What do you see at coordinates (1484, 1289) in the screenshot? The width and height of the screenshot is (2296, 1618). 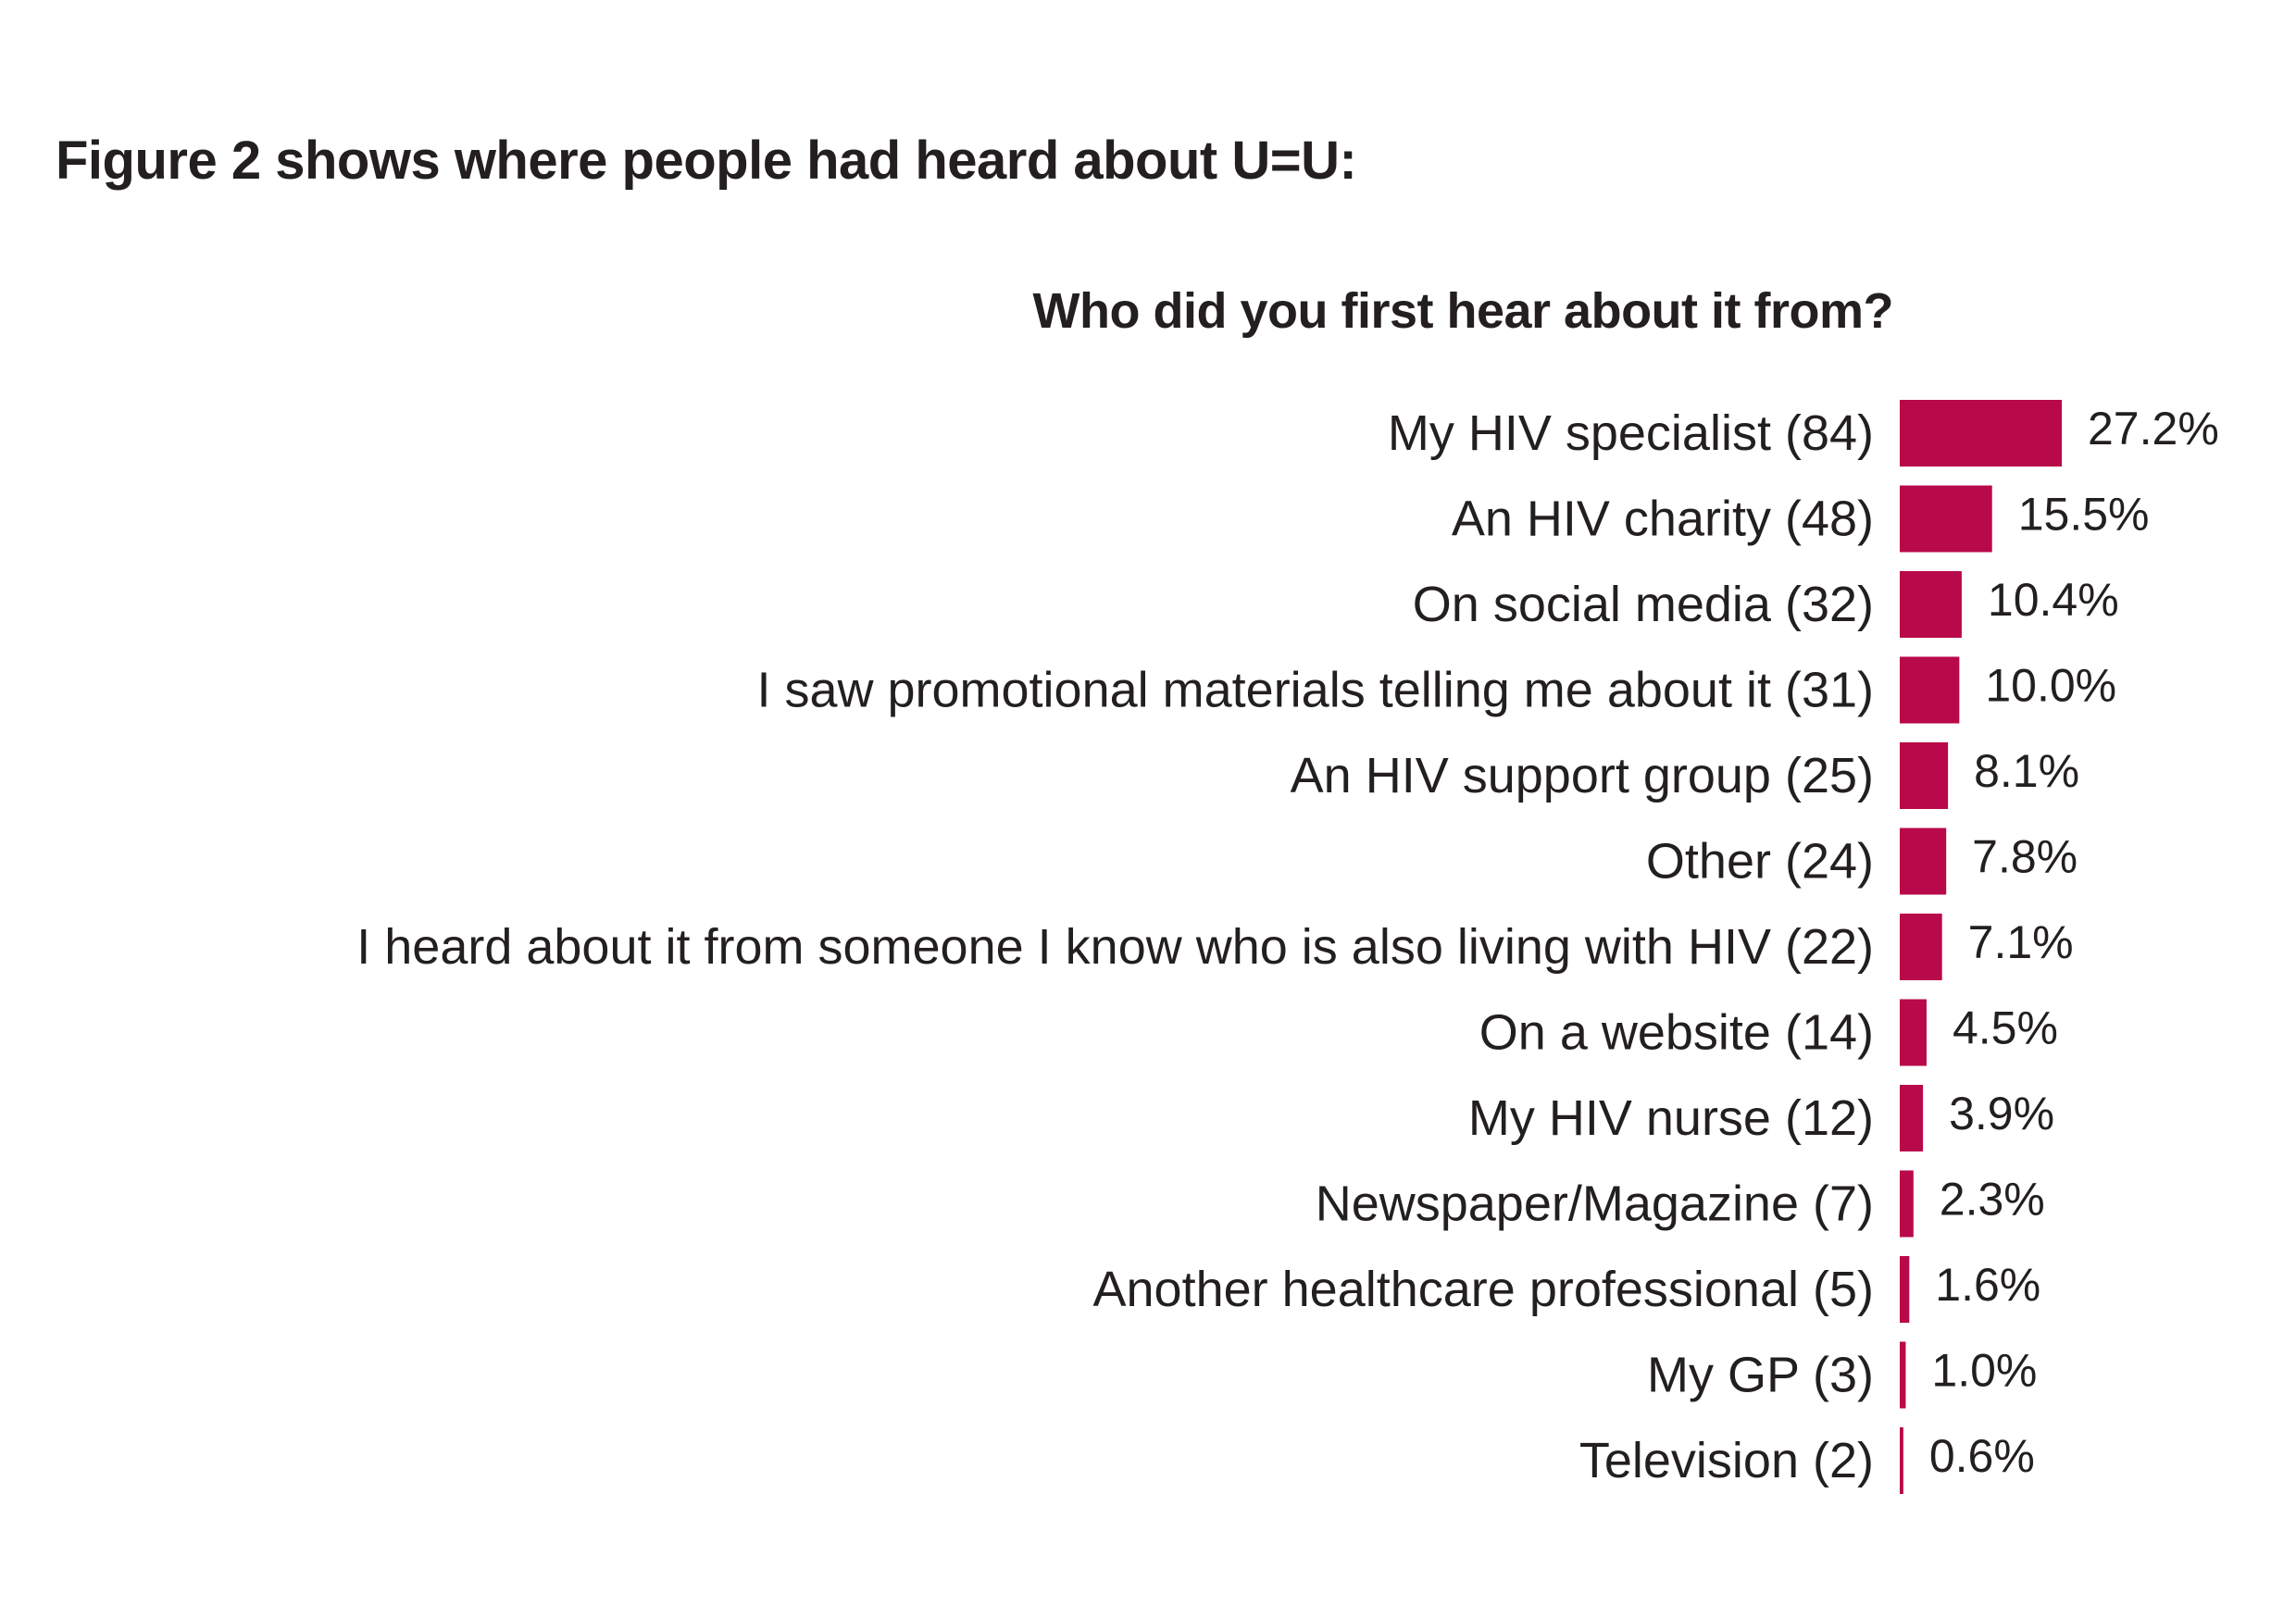 I see `category-label-11: Another healthcare professional (5)` at bounding box center [1484, 1289].